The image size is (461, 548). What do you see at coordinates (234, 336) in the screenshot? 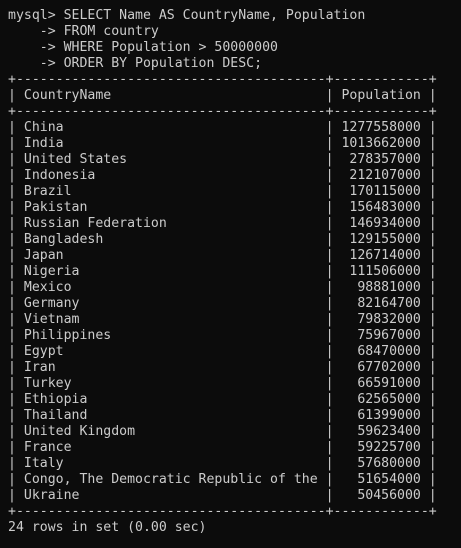
I see `table-row: | Philippines | 75967000 |` at bounding box center [234, 336].